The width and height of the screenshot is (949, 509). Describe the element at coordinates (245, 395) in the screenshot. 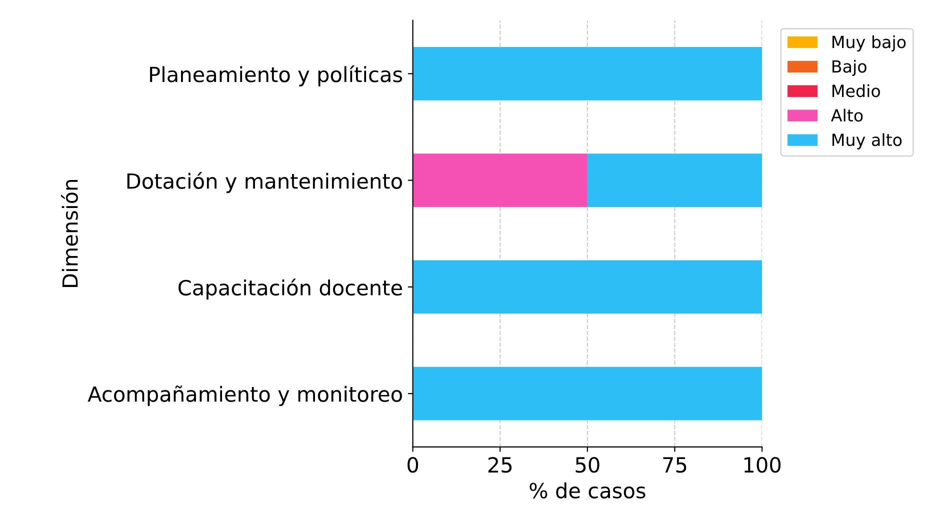

I see `y-tick-label: Acompañamiento y monitoreo` at that location.